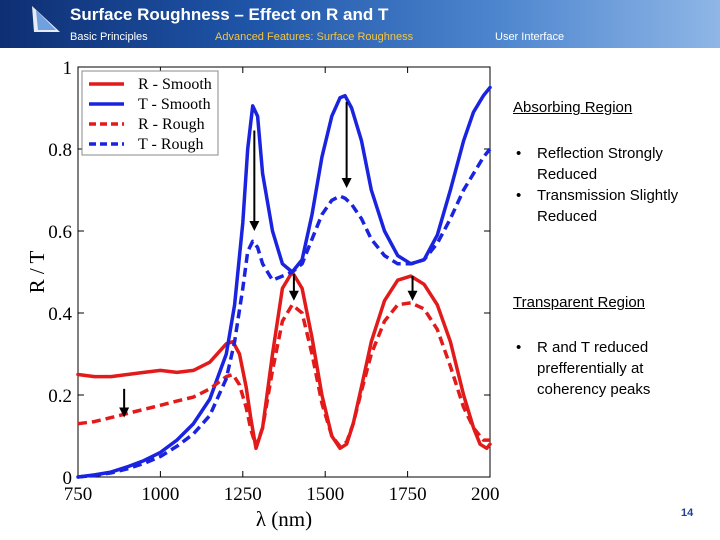 Image resolution: width=720 pixels, height=540 pixels. I want to click on x-tick-label: 1000, so click(160, 494).